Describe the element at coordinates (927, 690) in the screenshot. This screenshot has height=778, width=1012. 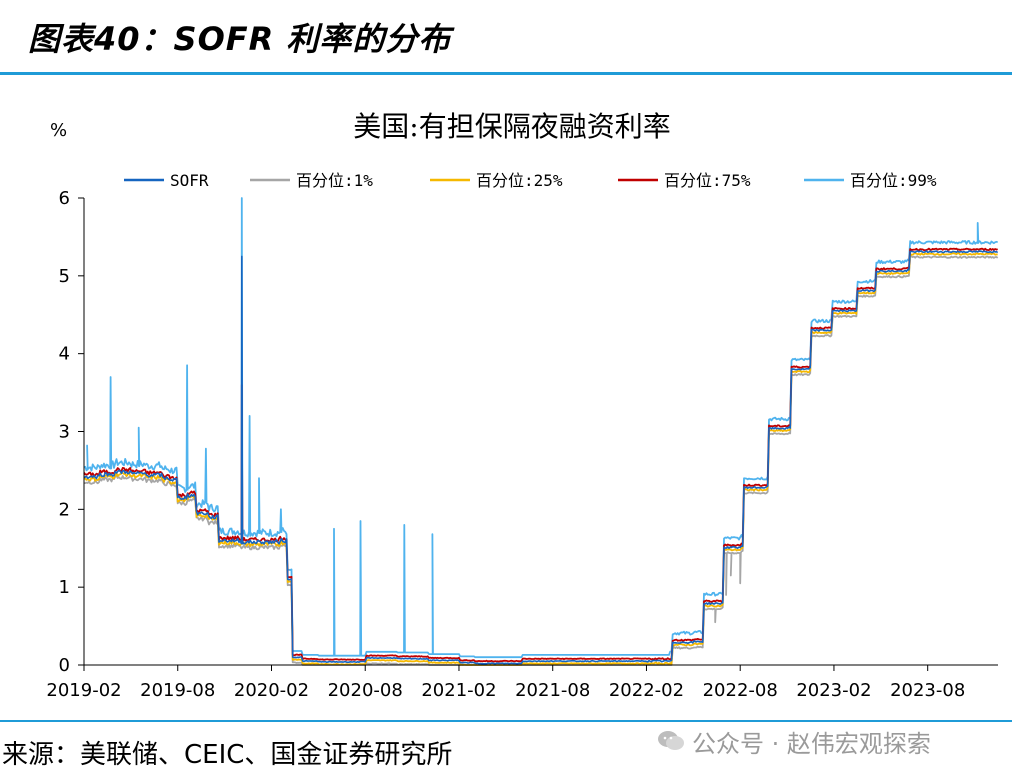
I see `x-tick-label: 2023-08` at that location.